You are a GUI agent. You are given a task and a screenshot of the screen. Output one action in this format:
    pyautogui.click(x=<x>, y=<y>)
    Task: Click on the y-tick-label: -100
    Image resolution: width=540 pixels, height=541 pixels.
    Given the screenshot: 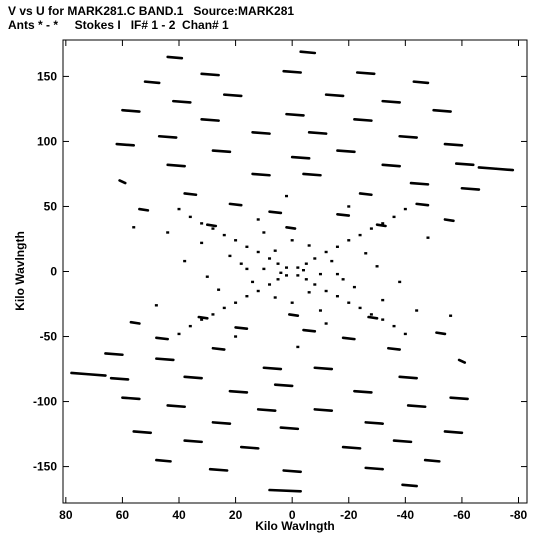 What is the action you would take?
    pyautogui.click(x=45, y=402)
    